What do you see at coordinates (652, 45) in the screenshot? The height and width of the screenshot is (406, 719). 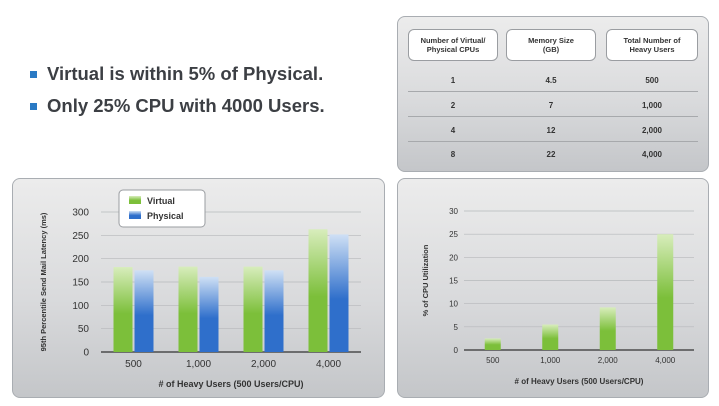 I see `table-header-users: Total Number of Heavy Users` at bounding box center [652, 45].